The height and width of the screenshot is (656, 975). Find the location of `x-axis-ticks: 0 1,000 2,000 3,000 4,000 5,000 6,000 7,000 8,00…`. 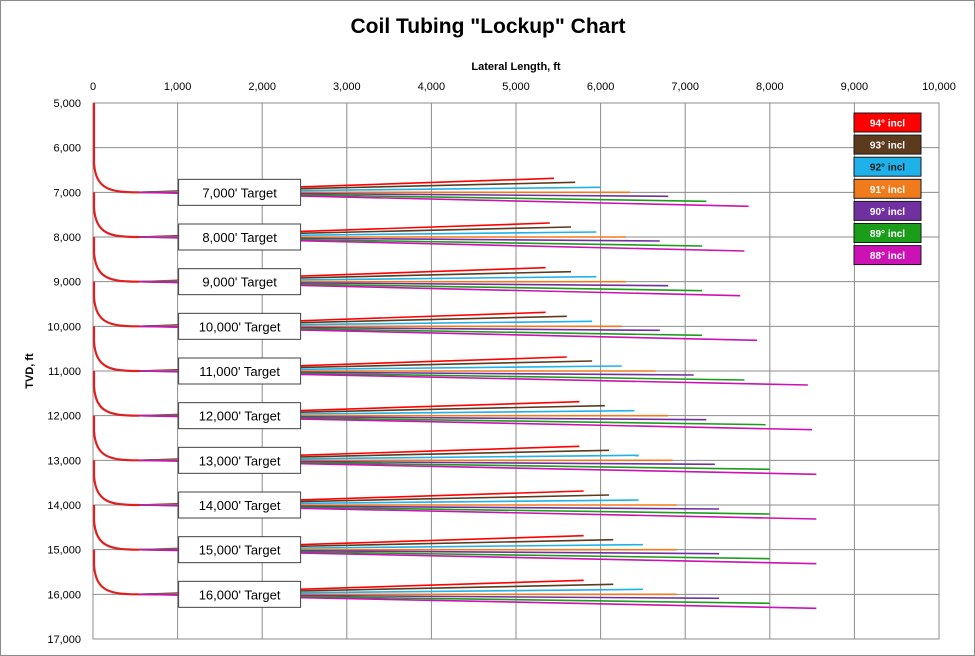

x-axis-ticks: 0 1,000 2,000 3,000 4,000 5,000 6,000 7,000 8,00… is located at coordinates (523, 87).